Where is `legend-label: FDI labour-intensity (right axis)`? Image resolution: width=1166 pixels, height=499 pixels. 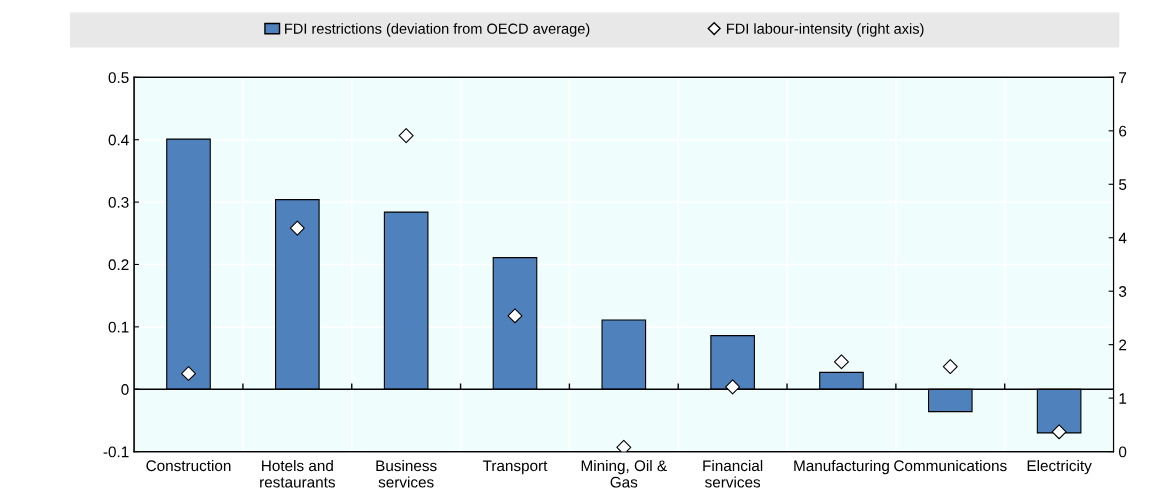 legend-label: FDI labour-intensity (right axis) is located at coordinates (825, 30).